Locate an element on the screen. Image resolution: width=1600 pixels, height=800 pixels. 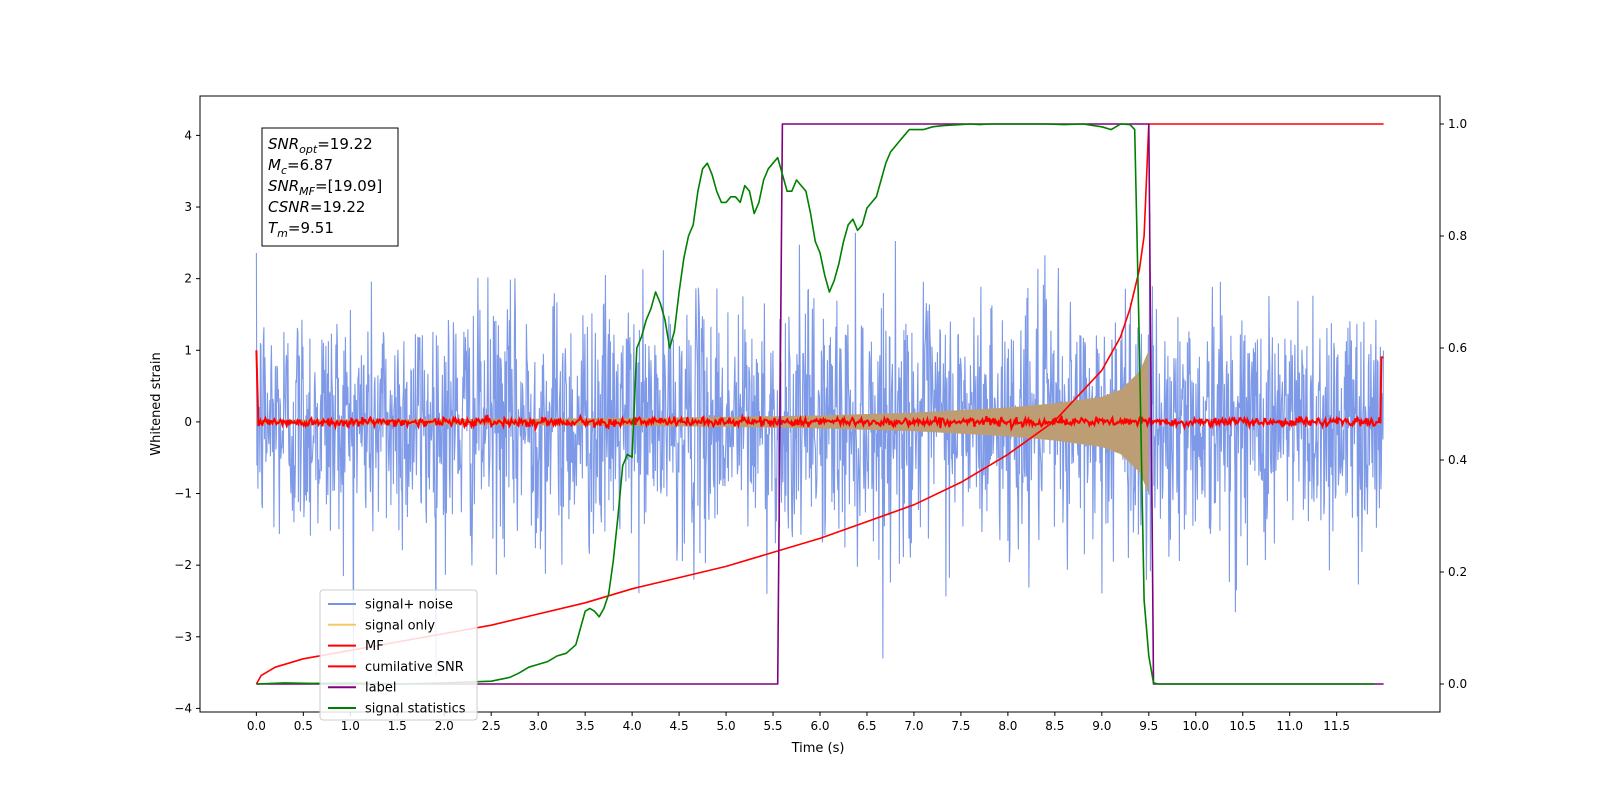
left-y-tick-label: −1 is located at coordinates (183, 494).